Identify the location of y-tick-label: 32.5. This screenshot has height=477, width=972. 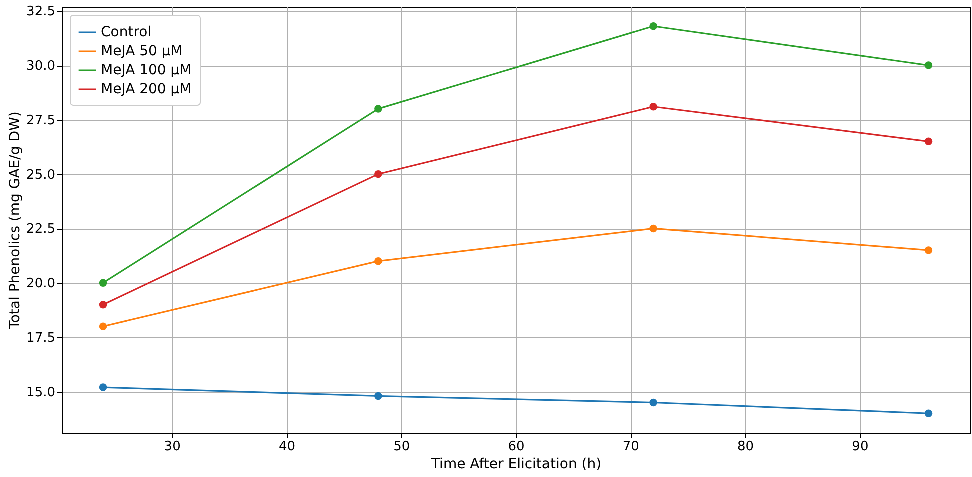
(41, 12).